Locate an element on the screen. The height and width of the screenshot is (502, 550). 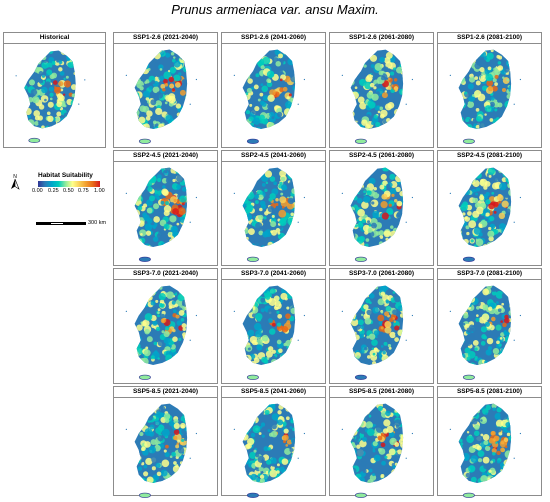
scenario-map-panel: SSP3-7.0 (2041-2060) is located at coordinates (273, 326).